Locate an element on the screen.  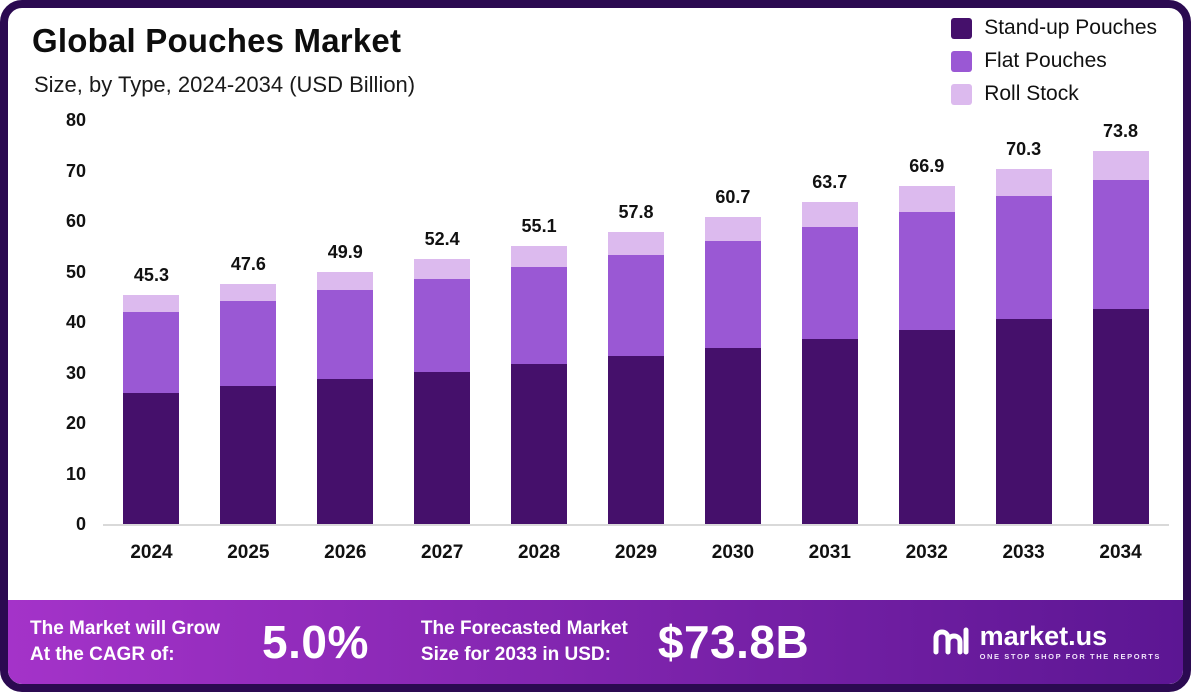
forecast-label-line2: Size for 2033 in USD: is located at coordinates (515, 654).